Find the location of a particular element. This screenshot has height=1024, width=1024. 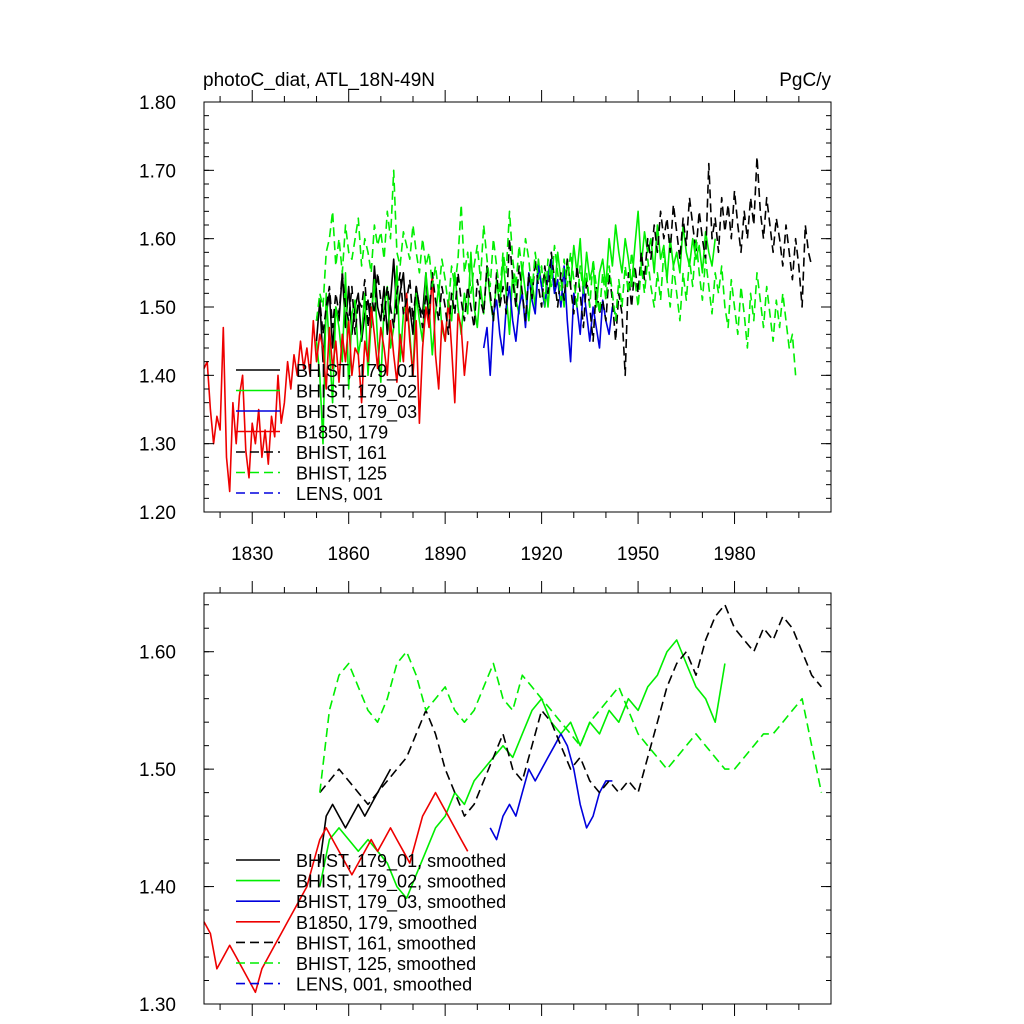

x-tick-label: 1920 is located at coordinates (541, 554).